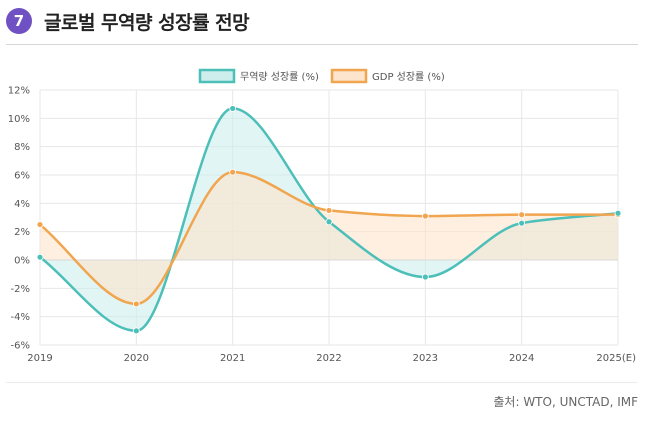 This screenshot has width=658, height=421. Describe the element at coordinates (328, 358) in the screenshot. I see `x-tick-label: 2022` at that location.